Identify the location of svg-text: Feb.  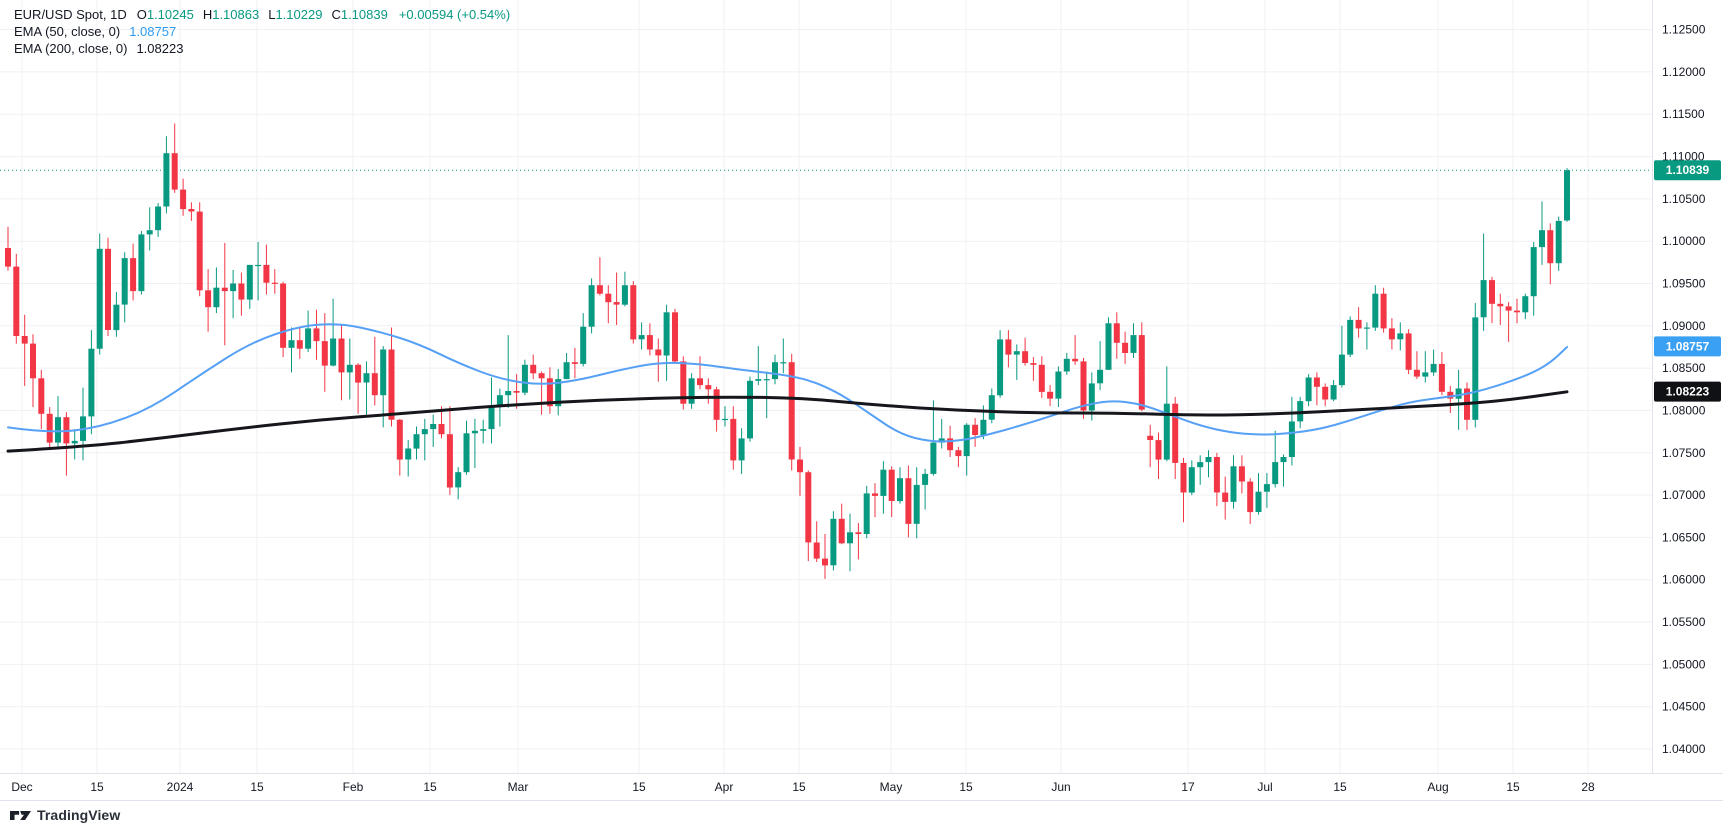
(353, 787).